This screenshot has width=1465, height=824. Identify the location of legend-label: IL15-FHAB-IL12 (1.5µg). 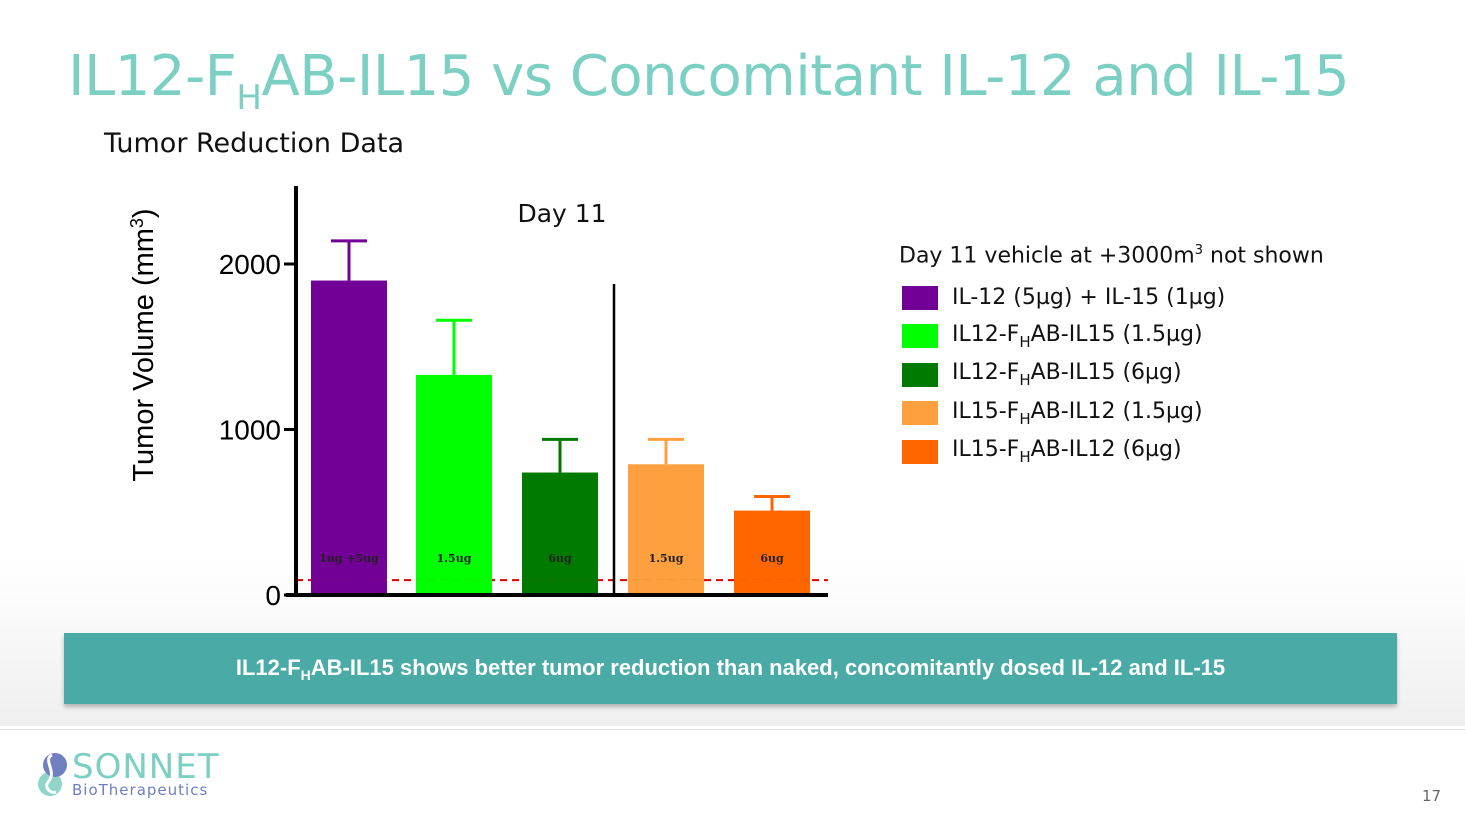
(1077, 413).